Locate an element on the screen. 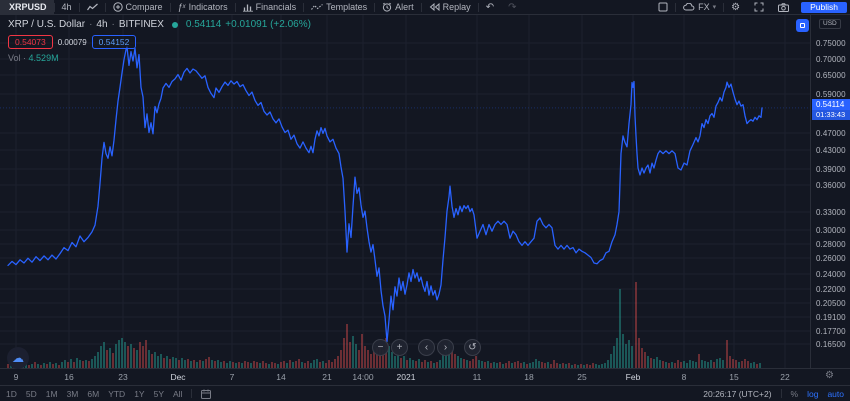  price-axis-label: 0.22000 is located at coordinates (831, 289).